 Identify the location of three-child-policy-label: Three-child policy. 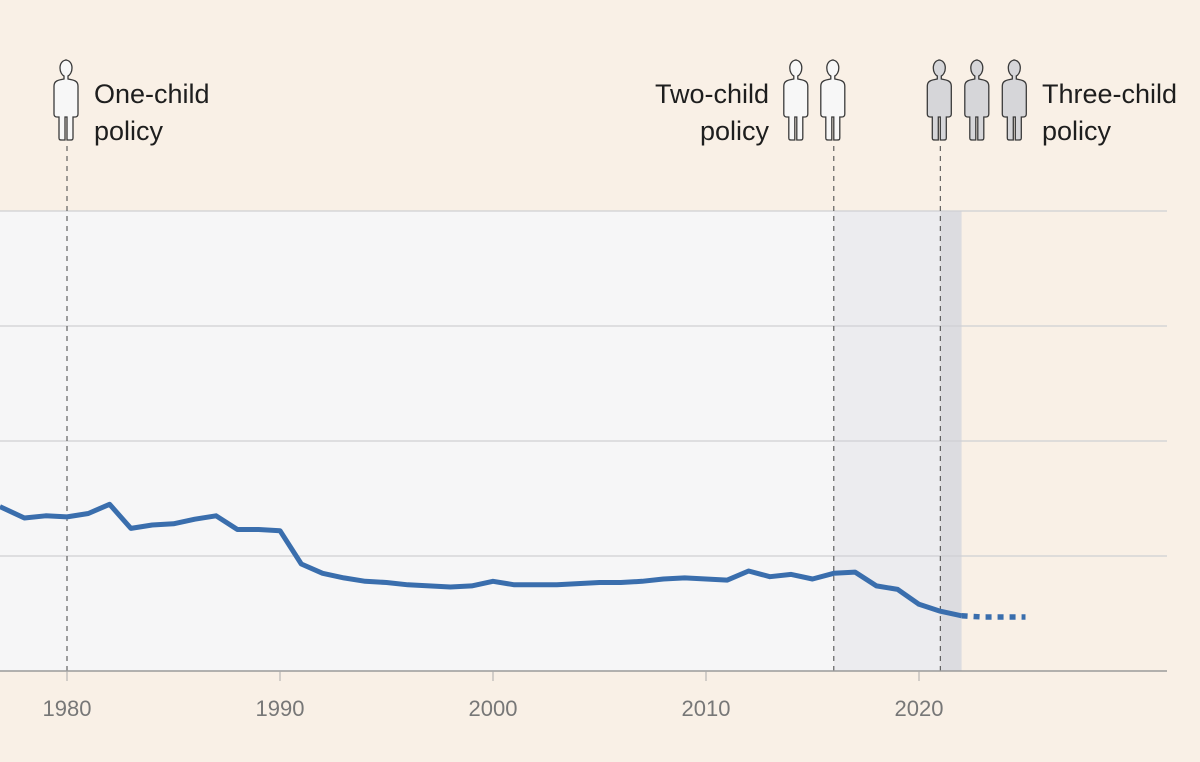
(1109, 113).